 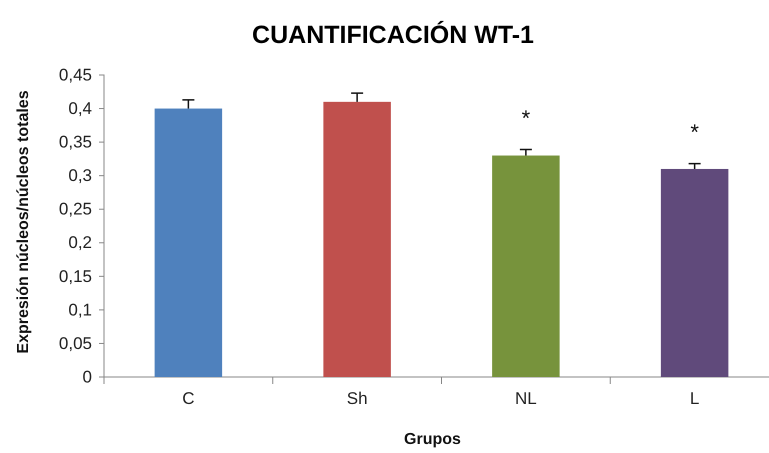 I want to click on y-tick-label: 0,35, so click(x=75, y=142).